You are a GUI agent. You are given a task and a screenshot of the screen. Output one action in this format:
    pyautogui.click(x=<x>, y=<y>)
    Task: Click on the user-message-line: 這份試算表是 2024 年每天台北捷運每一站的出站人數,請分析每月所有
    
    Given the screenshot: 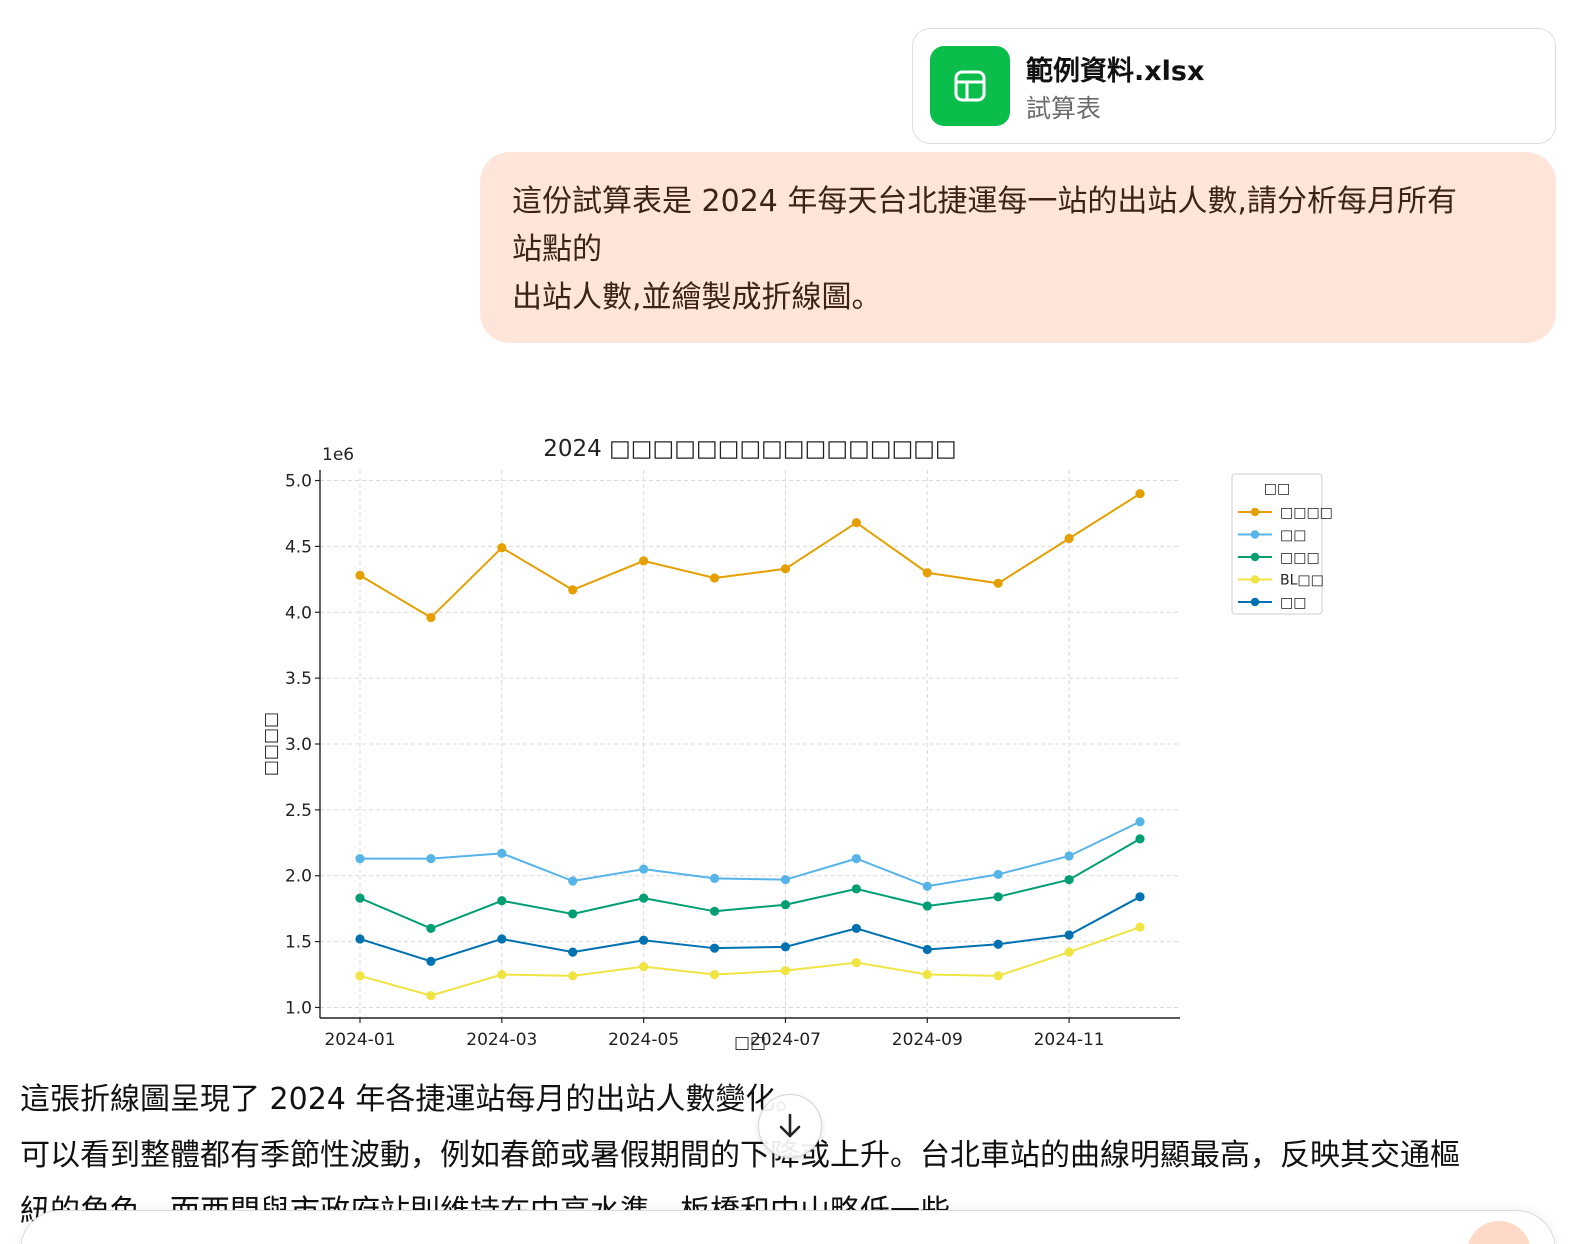 What is the action you would take?
    pyautogui.click(x=984, y=201)
    